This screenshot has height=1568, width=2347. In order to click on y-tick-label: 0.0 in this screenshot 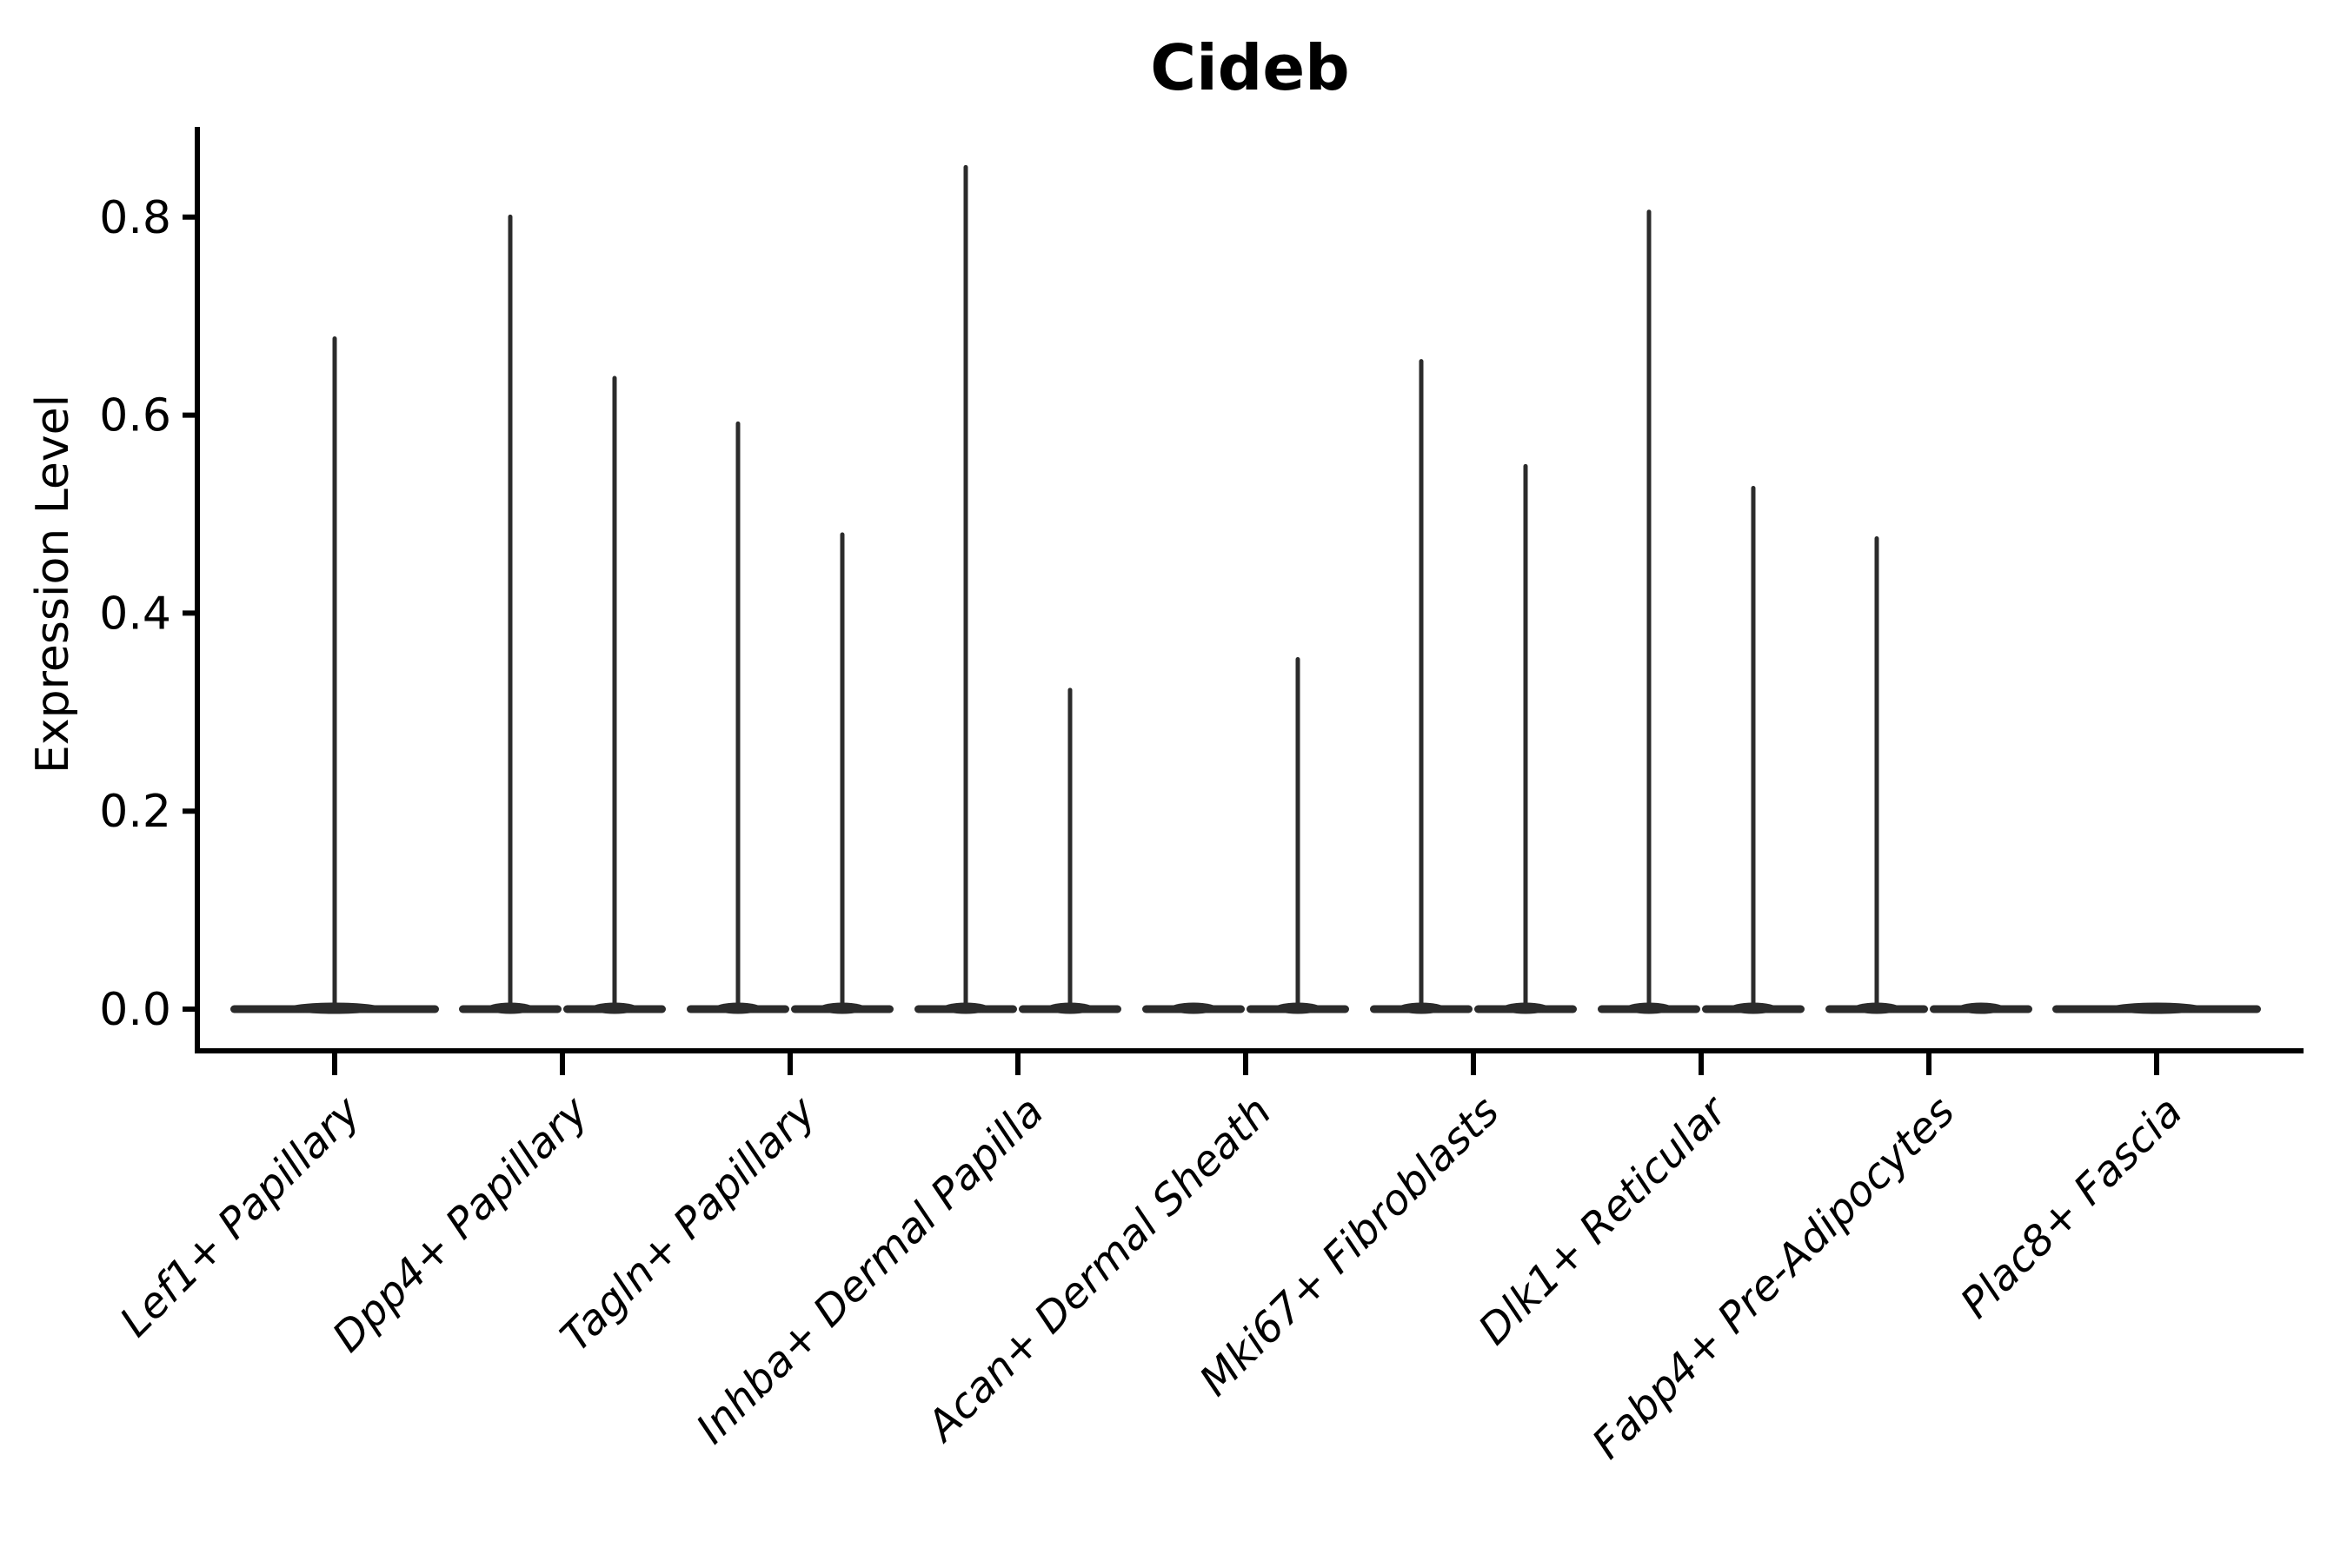, I will do `click(135, 1010)`.